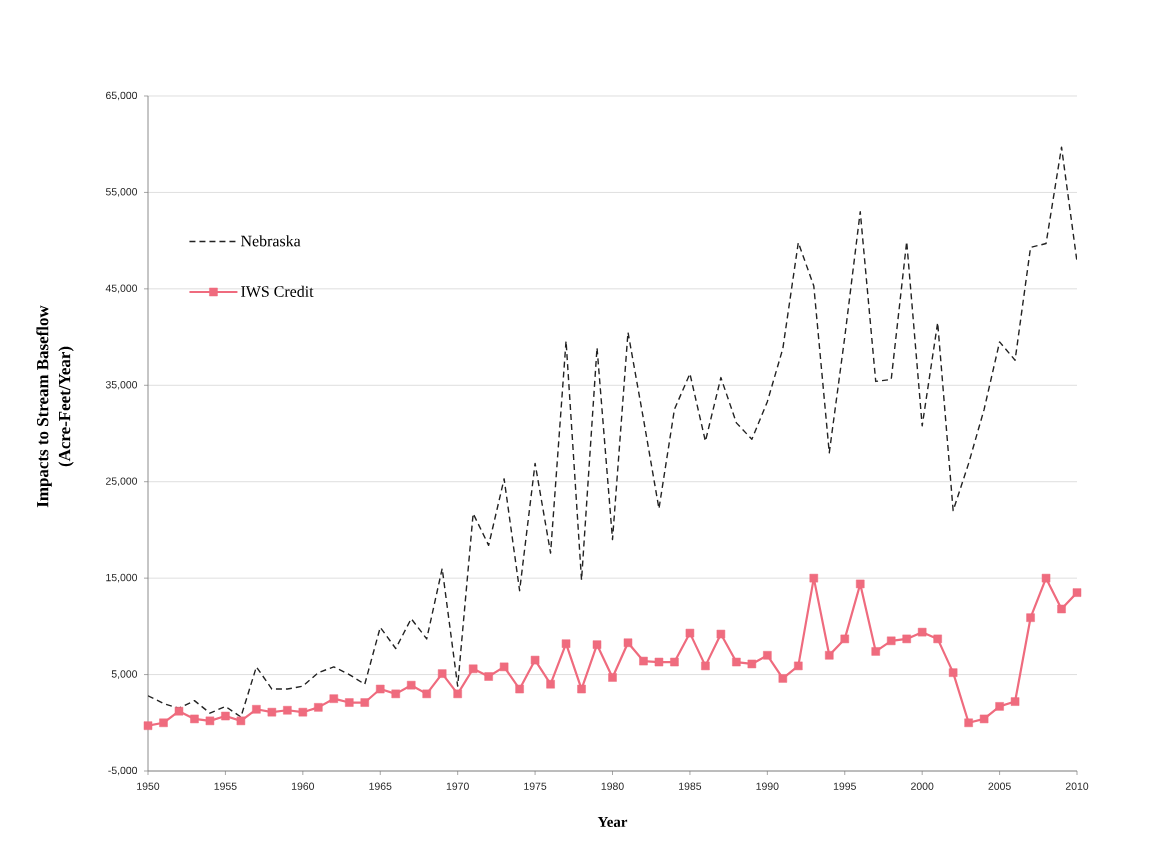 The height and width of the screenshot is (854, 1165). Describe the element at coordinates (380, 786) in the screenshot. I see `x-tick-label: 1965` at that location.